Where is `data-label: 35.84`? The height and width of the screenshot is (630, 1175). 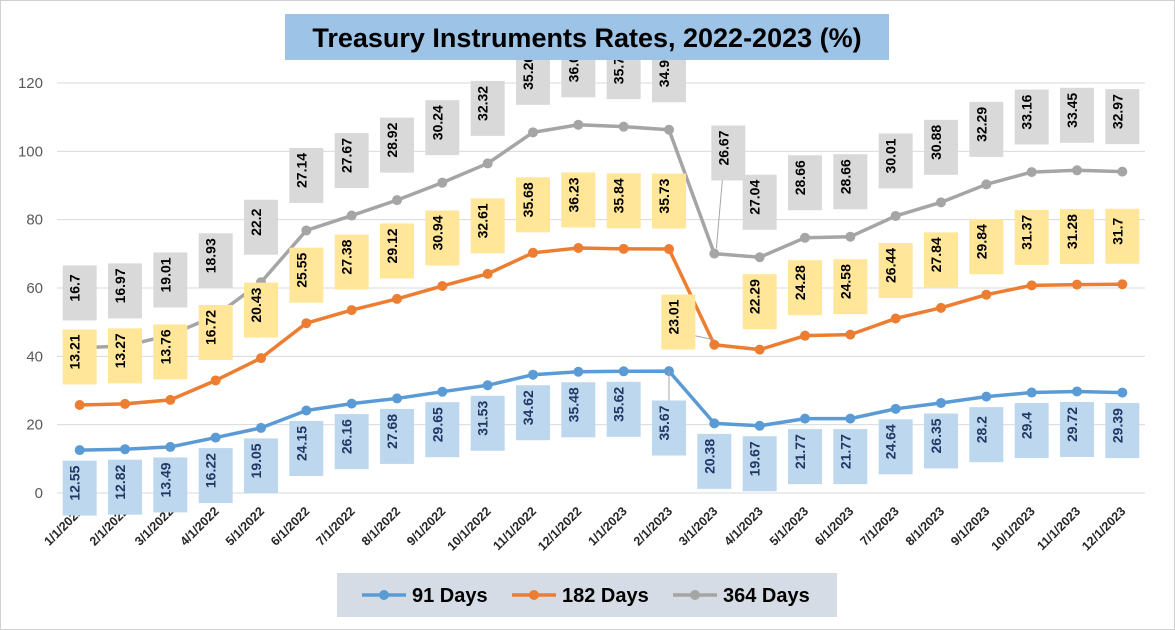 data-label: 35.84 is located at coordinates (623, 201).